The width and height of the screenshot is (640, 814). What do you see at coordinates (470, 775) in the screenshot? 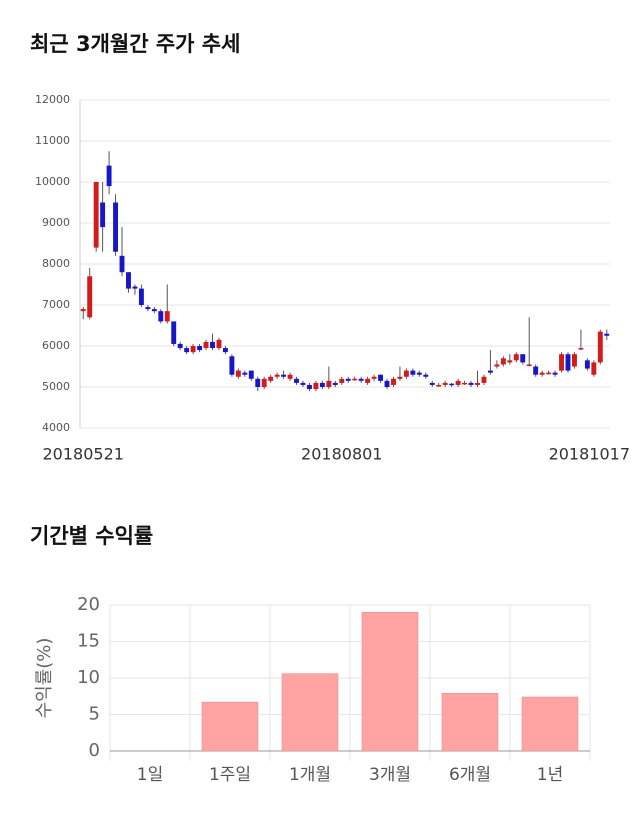
I see `x-tick-label: 6개월` at bounding box center [470, 775].